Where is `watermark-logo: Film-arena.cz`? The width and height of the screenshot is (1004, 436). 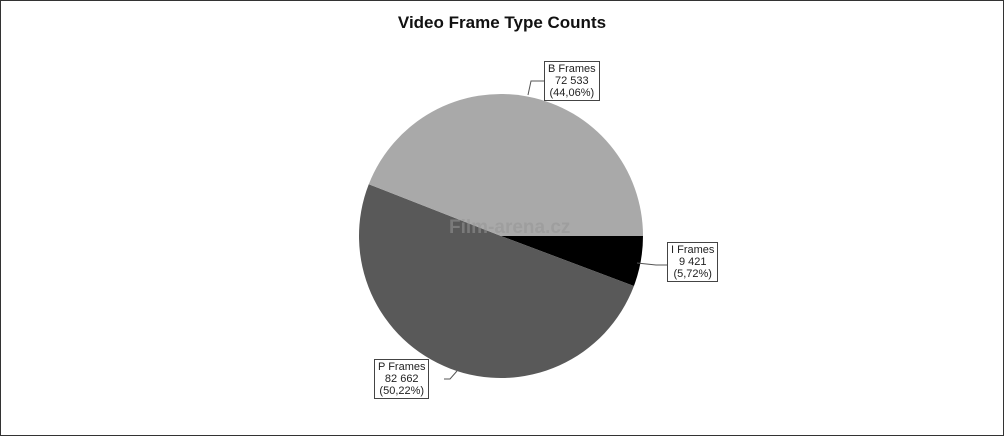
watermark-logo: Film-arena.cz is located at coordinates (510, 227).